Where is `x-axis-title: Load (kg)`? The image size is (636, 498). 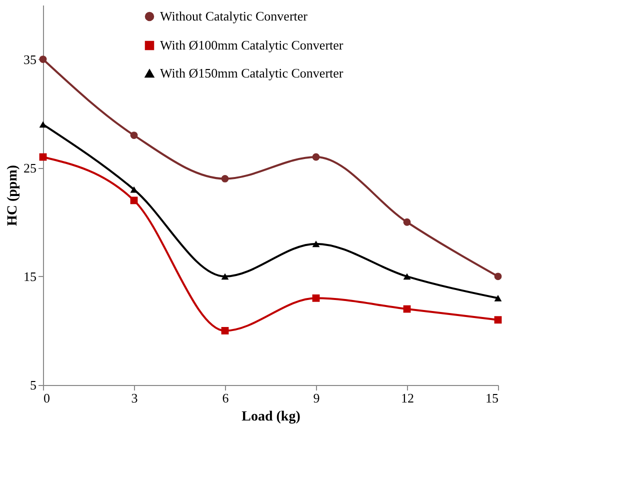
x-axis-title: Load (kg) is located at coordinates (271, 417).